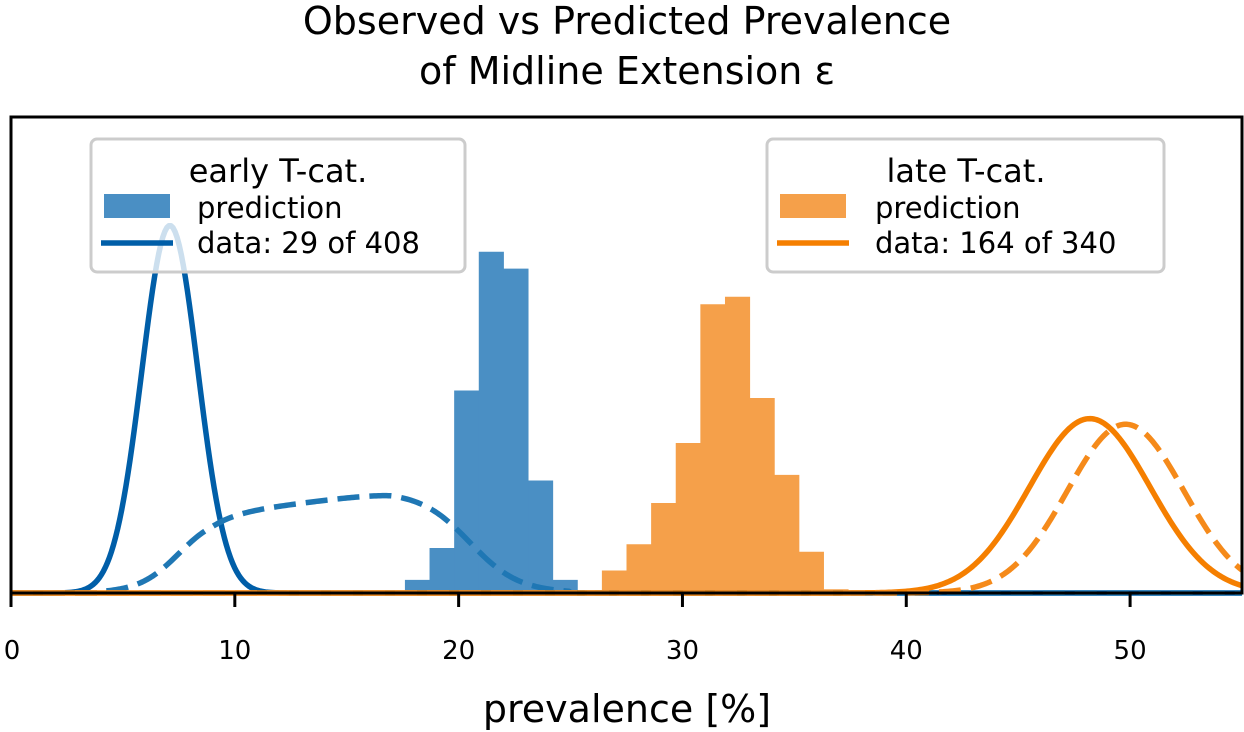 The width and height of the screenshot is (1244, 732). What do you see at coordinates (575, 629) in the screenshot?
I see `x-axis-ticks: 0 10 20 30 40 50` at bounding box center [575, 629].